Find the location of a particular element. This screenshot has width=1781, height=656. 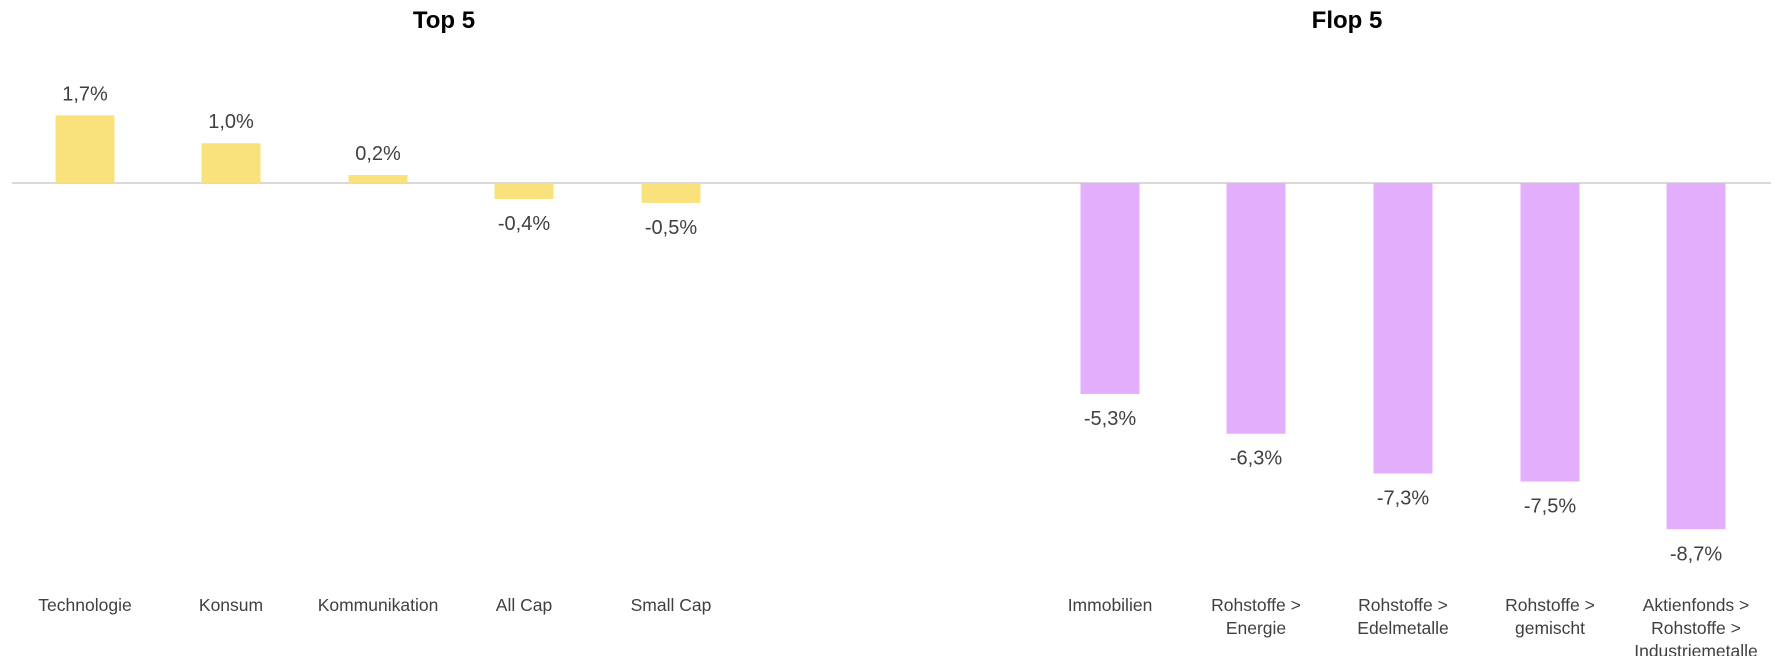

top-value-label-all-cap: -0,4% is located at coordinates (524, 224).